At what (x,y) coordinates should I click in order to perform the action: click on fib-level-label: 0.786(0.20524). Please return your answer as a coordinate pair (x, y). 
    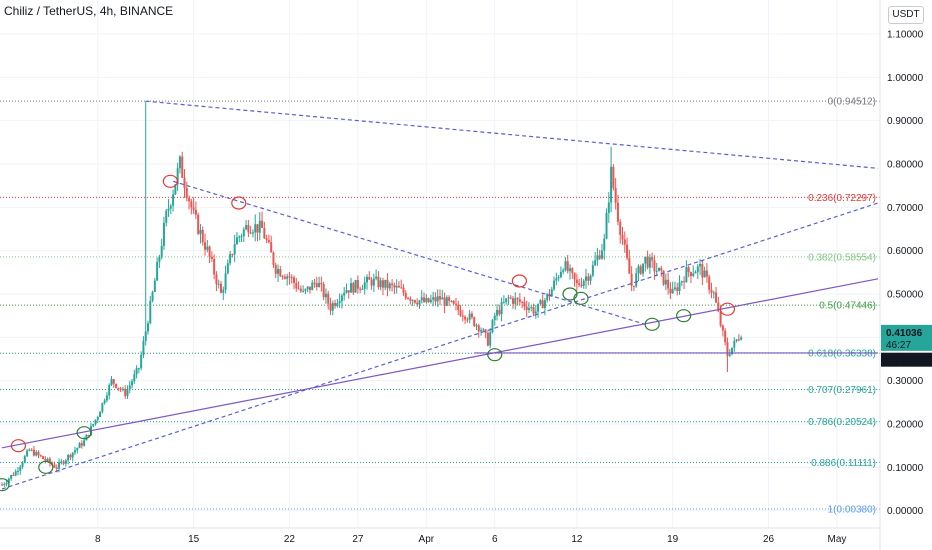
    Looking at the image, I should click on (842, 422).